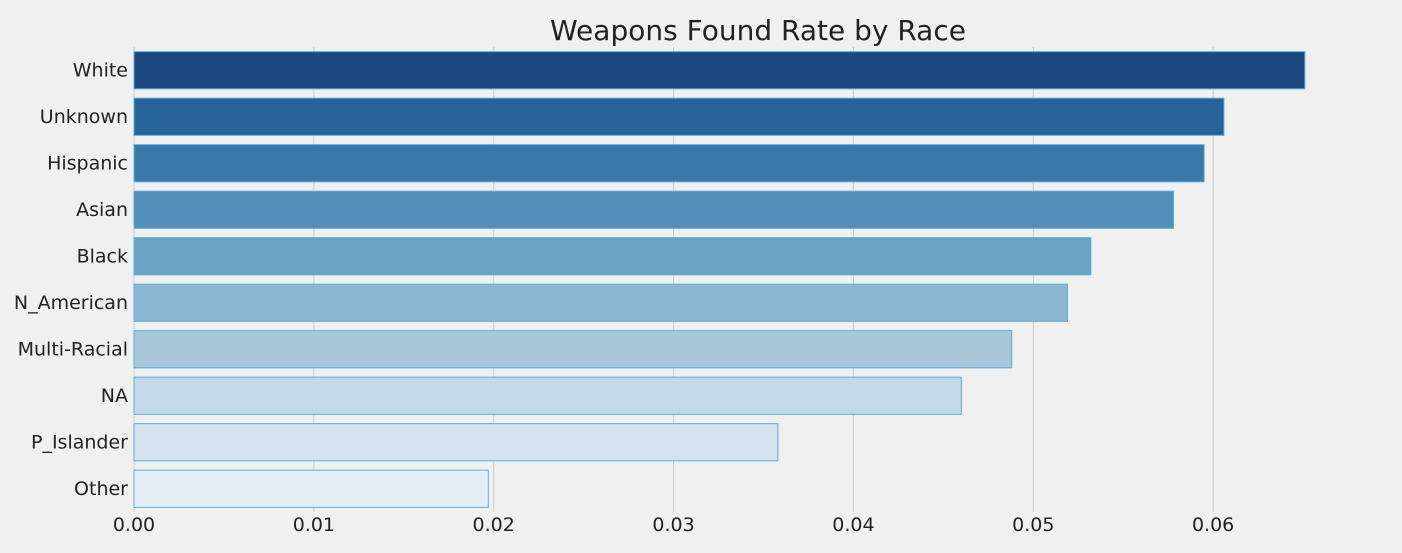 This screenshot has width=1402, height=553. Describe the element at coordinates (134, 525) in the screenshot. I see `x-tick-label: 0.00` at that location.